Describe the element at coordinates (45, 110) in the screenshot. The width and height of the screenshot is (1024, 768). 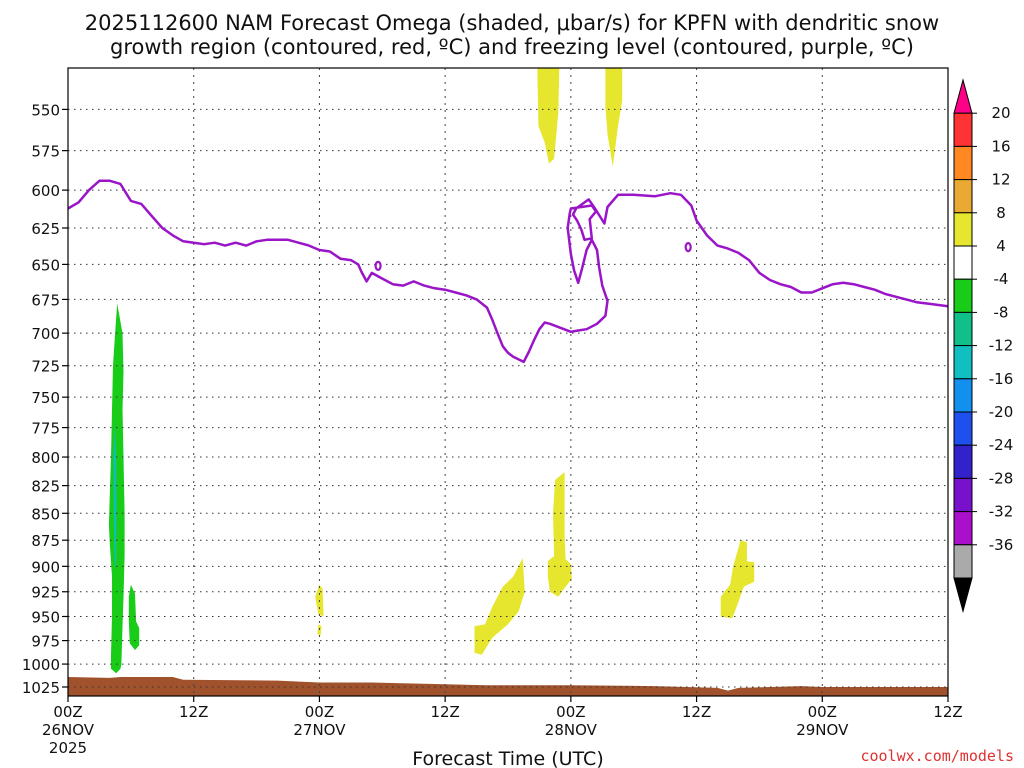
I see `pressure-tick-label: 550` at that location.